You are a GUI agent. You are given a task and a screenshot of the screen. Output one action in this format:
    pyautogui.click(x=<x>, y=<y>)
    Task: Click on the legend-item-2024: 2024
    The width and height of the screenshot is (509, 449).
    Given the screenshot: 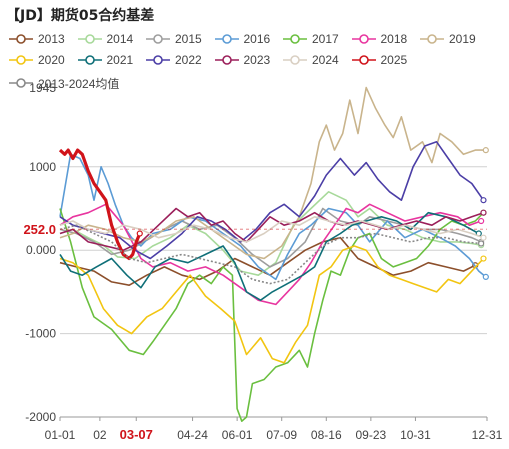 What is the action you would take?
    pyautogui.click(x=310, y=60)
    